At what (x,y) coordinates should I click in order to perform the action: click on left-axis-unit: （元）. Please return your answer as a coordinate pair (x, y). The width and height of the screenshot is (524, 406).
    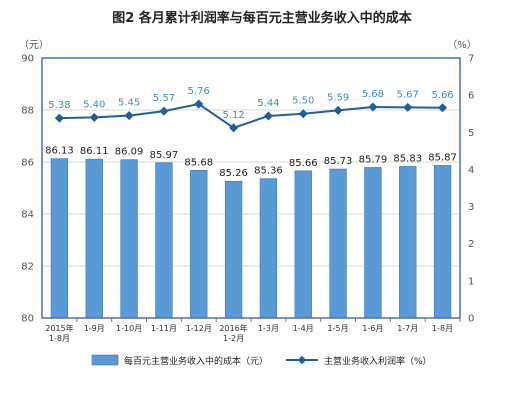
    Looking at the image, I should click on (34, 45).